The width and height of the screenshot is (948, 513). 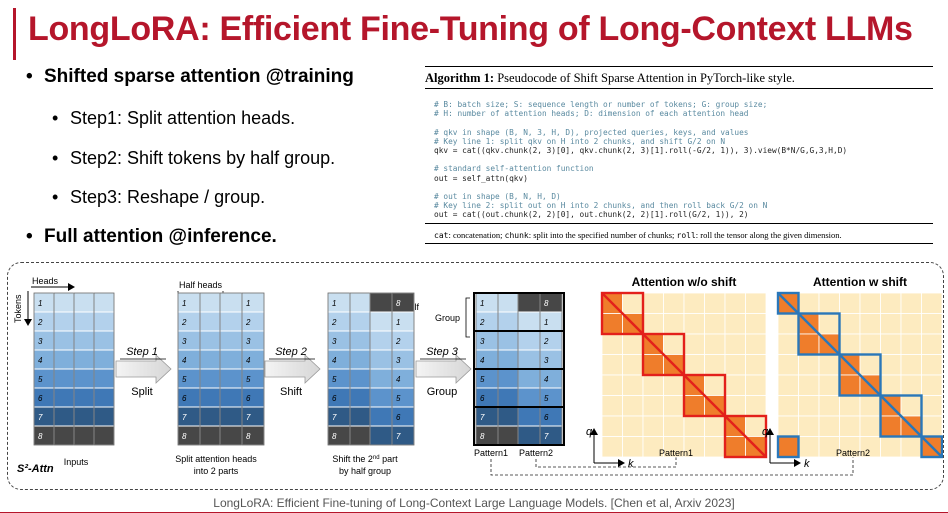 What do you see at coordinates (389, 459) in the screenshot?
I see `shift-caption-after: part` at bounding box center [389, 459].